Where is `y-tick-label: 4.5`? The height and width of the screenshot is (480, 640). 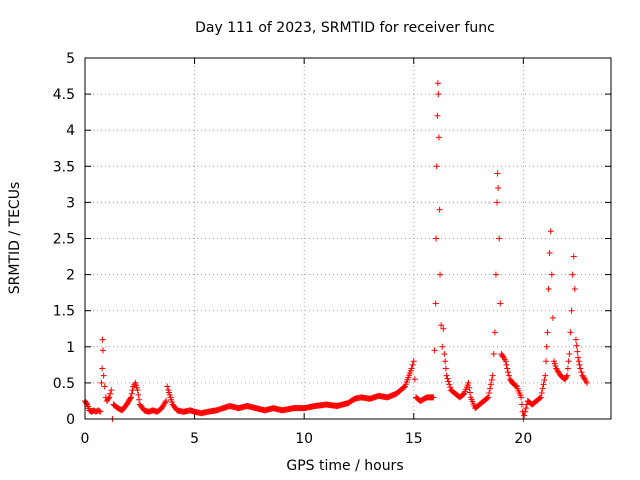 y-tick-label: 4.5 is located at coordinates (64, 95).